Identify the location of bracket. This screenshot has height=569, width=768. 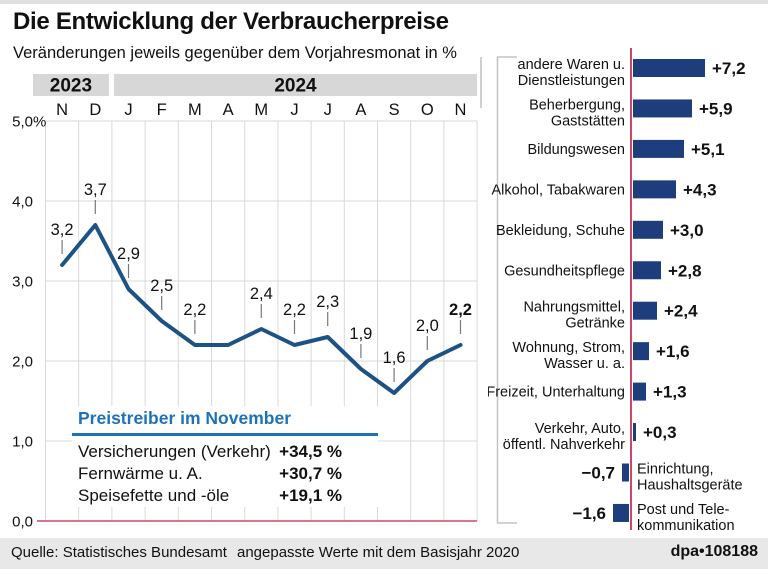
(506, 290).